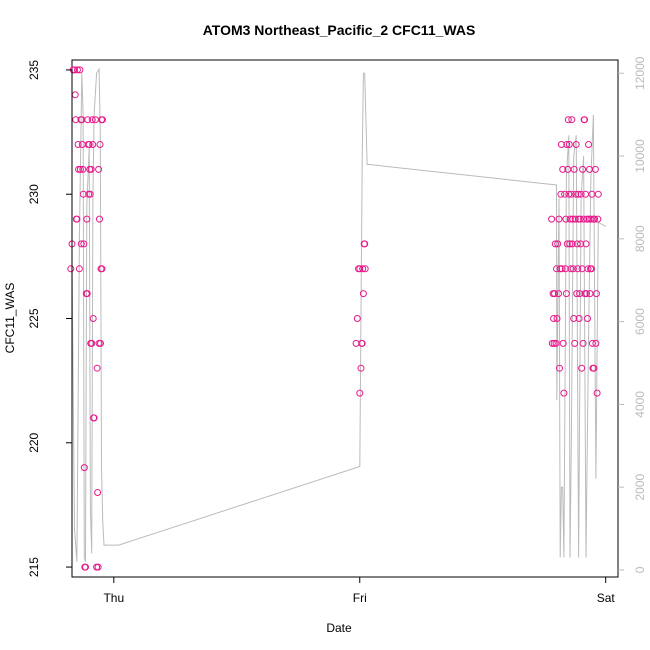  What do you see at coordinates (339, 628) in the screenshot?
I see `x-axis-label: Date` at bounding box center [339, 628].